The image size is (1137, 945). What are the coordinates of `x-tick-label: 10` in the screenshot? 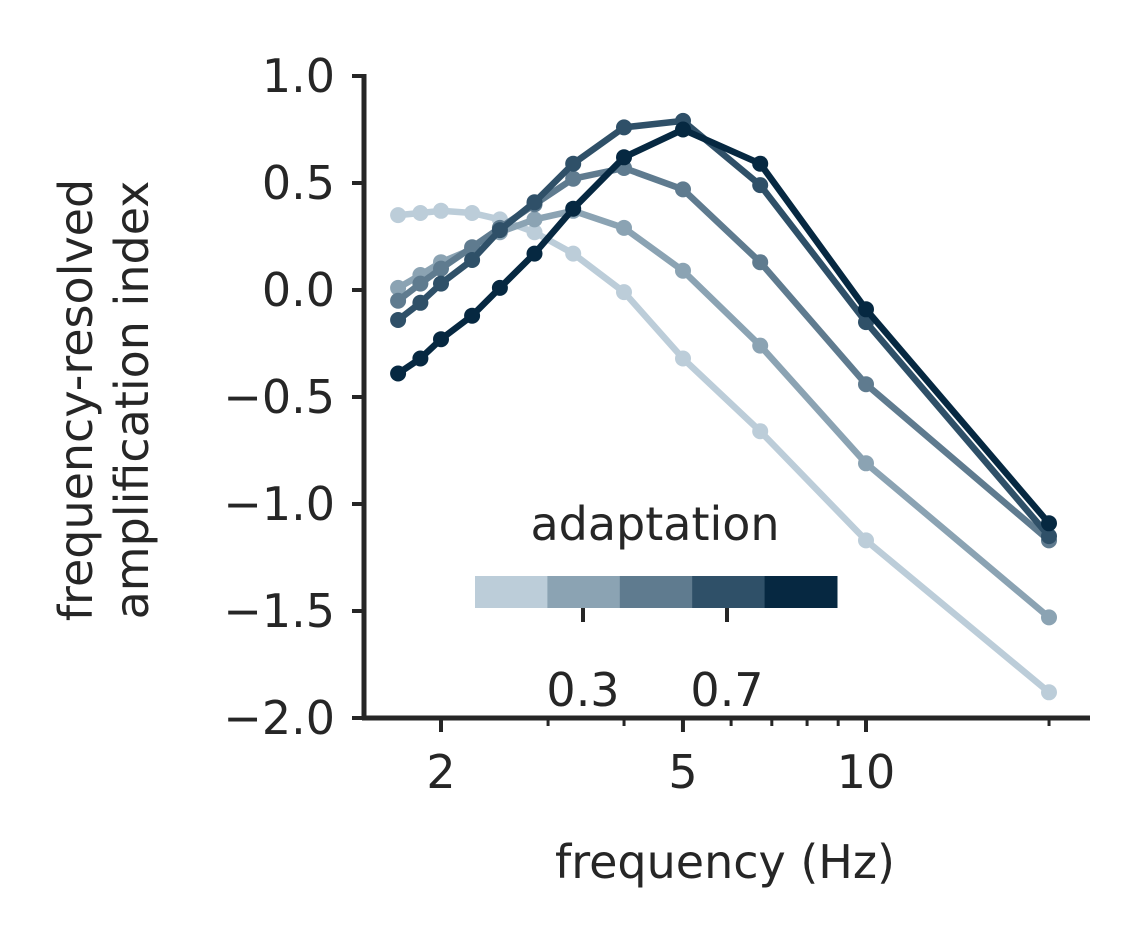 It's located at (866, 772).